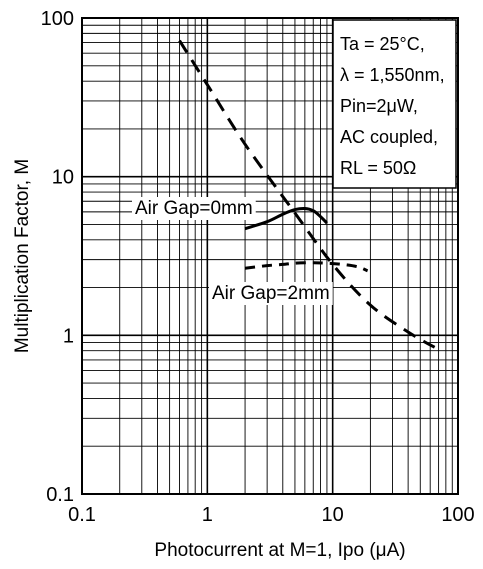  I want to click on series-line-air-gap-2mm, so click(306, 267).